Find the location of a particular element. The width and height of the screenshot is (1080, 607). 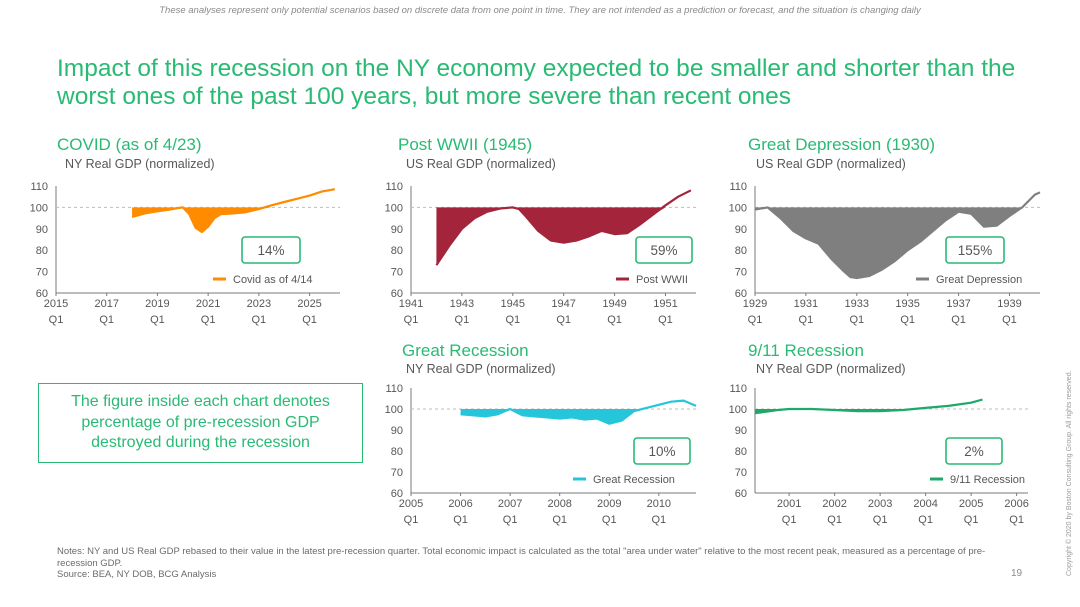

chart-great-depression-xtick-year: 1937 is located at coordinates (958, 304).